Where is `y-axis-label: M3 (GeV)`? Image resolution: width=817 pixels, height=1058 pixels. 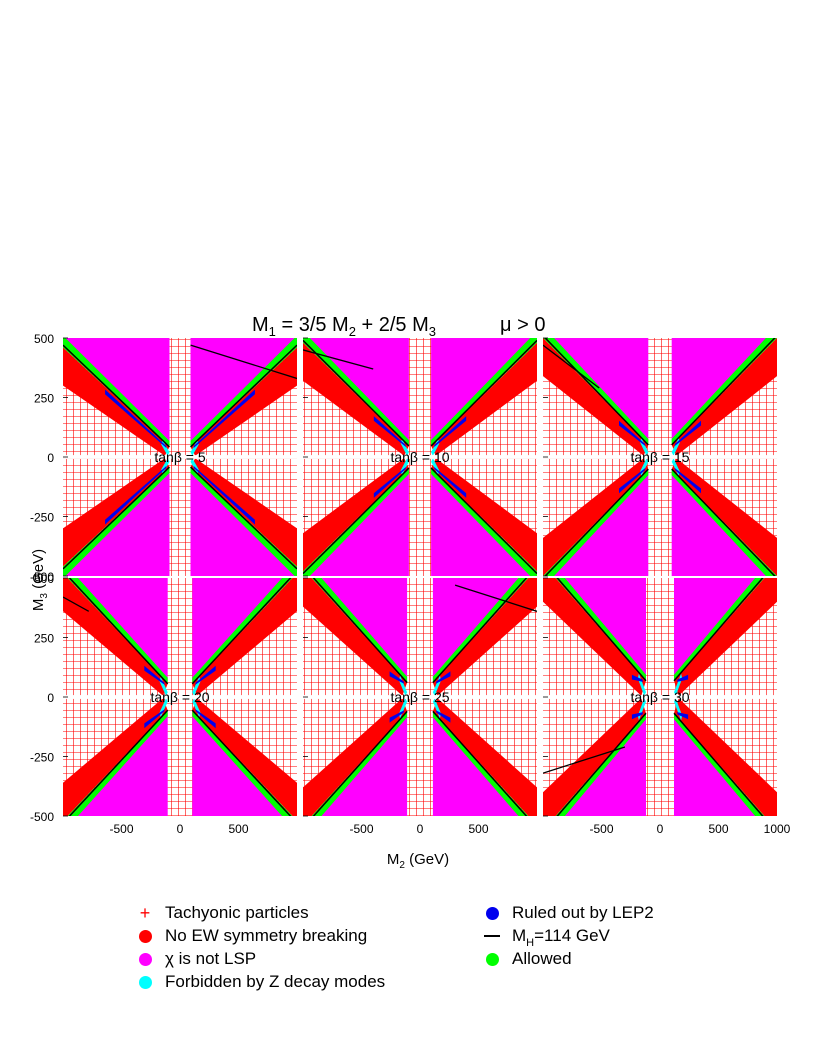 y-axis-label: M3 (GeV) is located at coordinates (40, 580).